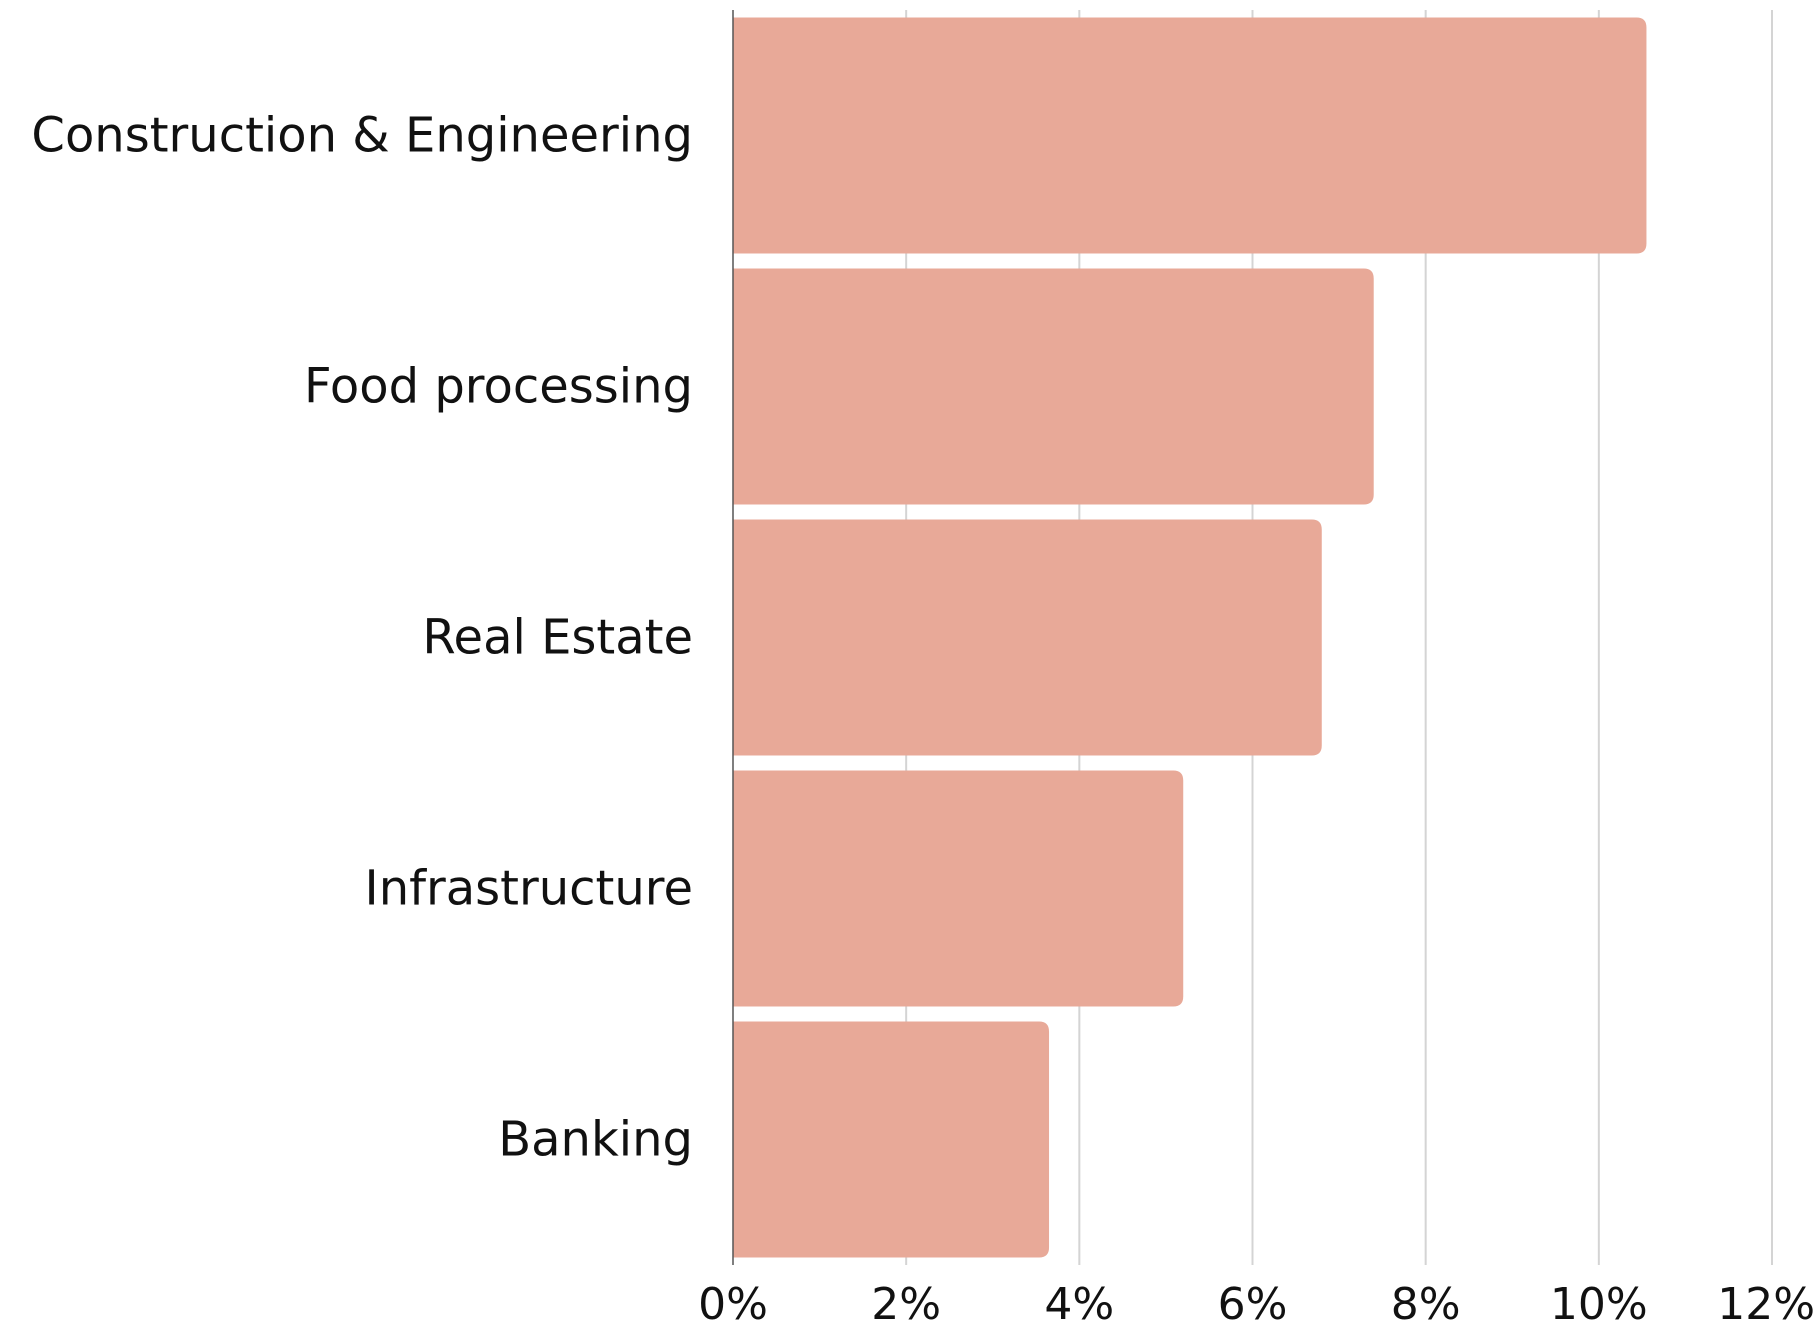 The height and width of the screenshot is (1337, 1820). I want to click on category-label-construction-and-engineering: Construction & Engineering, so click(362, 136).